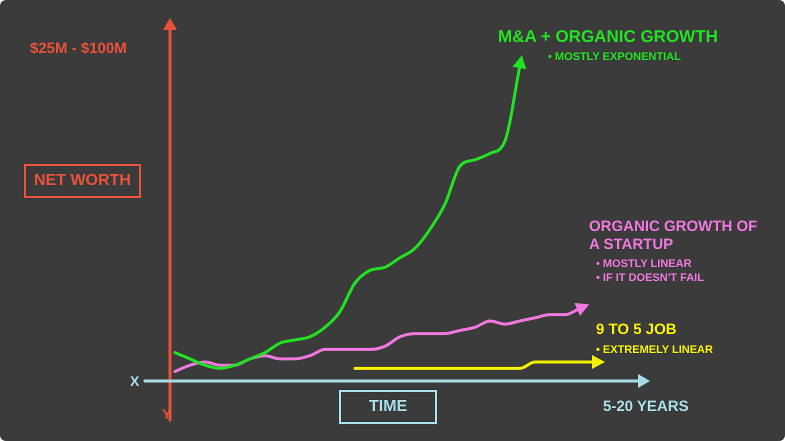 This screenshot has height=441, width=785. What do you see at coordinates (135, 381) in the screenshot?
I see `text: X` at bounding box center [135, 381].